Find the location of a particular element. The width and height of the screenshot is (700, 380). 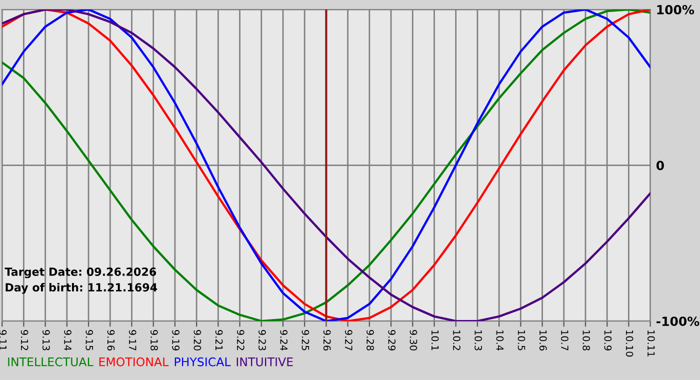

x-tick-label: 9.22 is located at coordinates (240, 340).